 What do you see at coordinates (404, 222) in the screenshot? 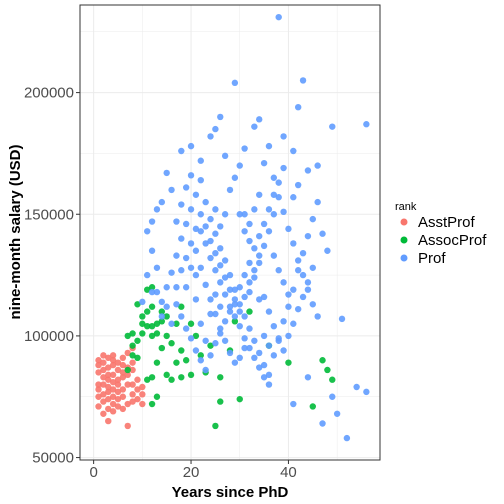
I see `legend-key-asstprof` at bounding box center [404, 222].